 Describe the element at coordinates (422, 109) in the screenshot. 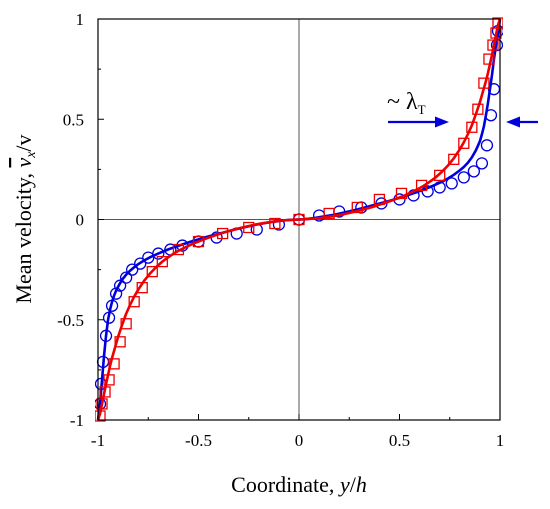

I see `annotation-sub: T` at that location.